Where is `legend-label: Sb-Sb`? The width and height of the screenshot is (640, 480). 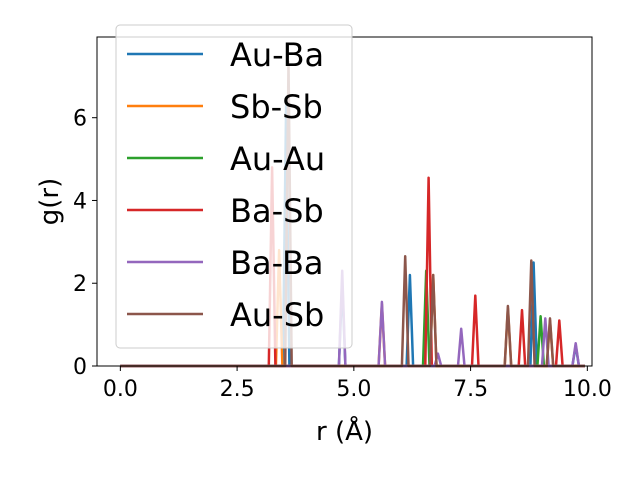
legend-label: Sb-Sb is located at coordinates (276, 107).